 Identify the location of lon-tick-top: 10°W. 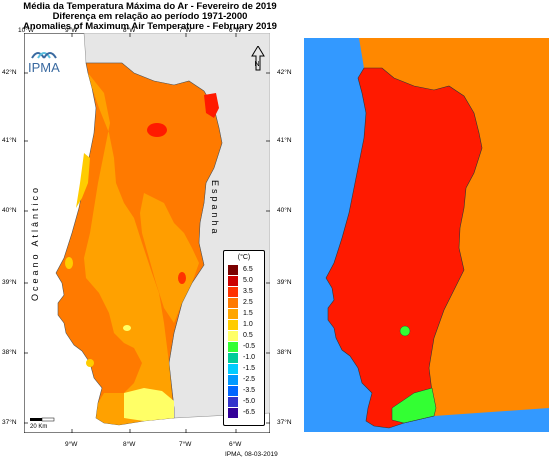
(26, 30).